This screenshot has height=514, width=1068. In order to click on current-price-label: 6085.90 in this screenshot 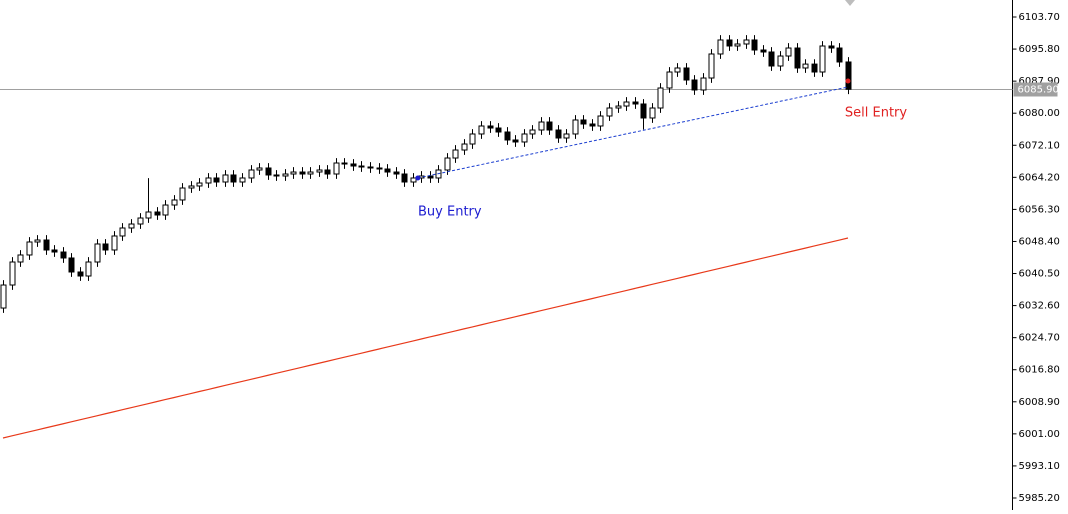, I will do `click(1038, 90)`.